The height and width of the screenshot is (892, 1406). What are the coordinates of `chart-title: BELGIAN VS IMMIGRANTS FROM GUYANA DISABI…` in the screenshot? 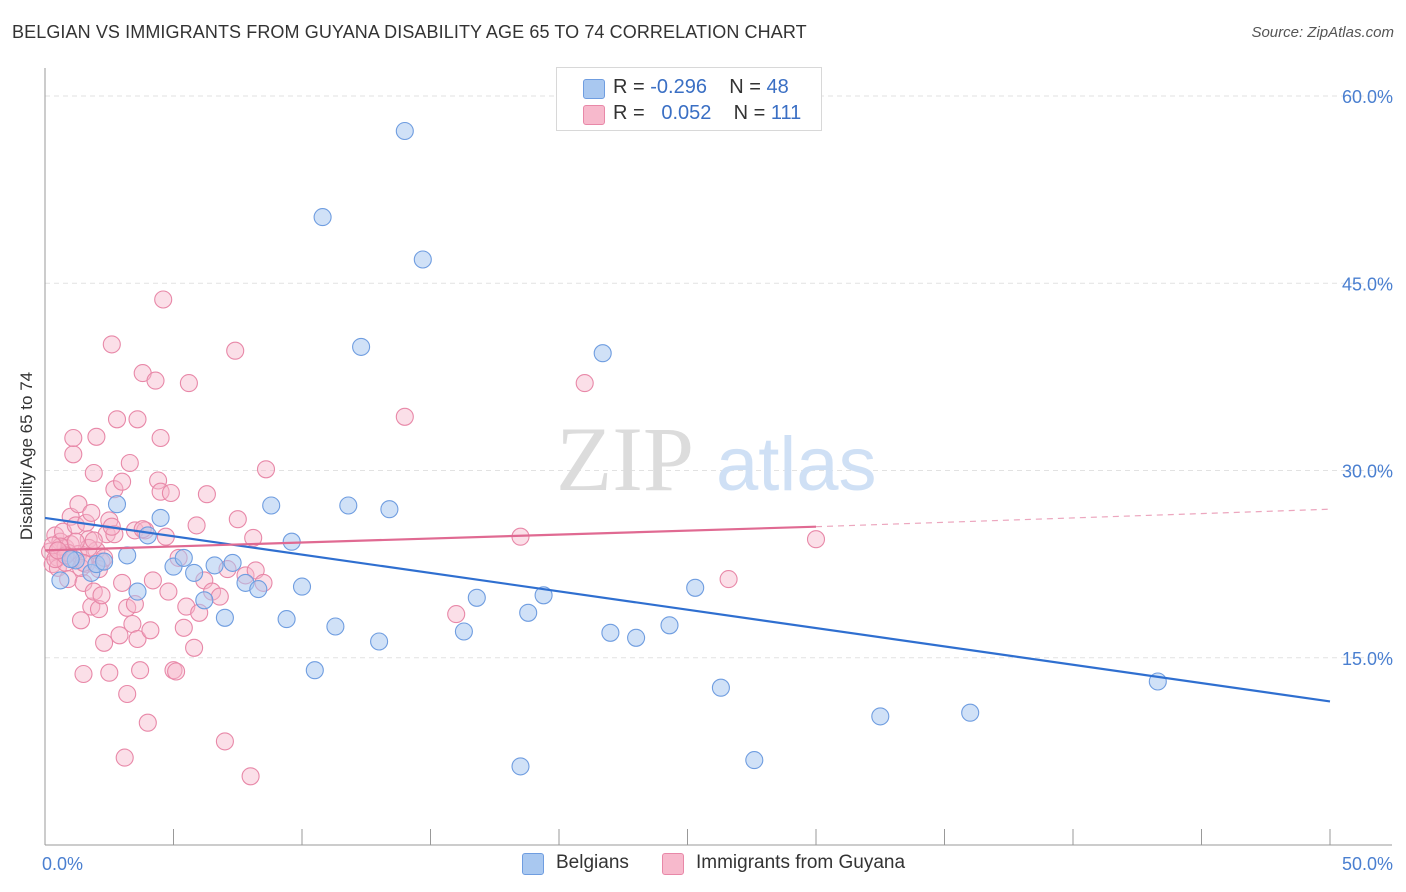 It's located at (409, 32).